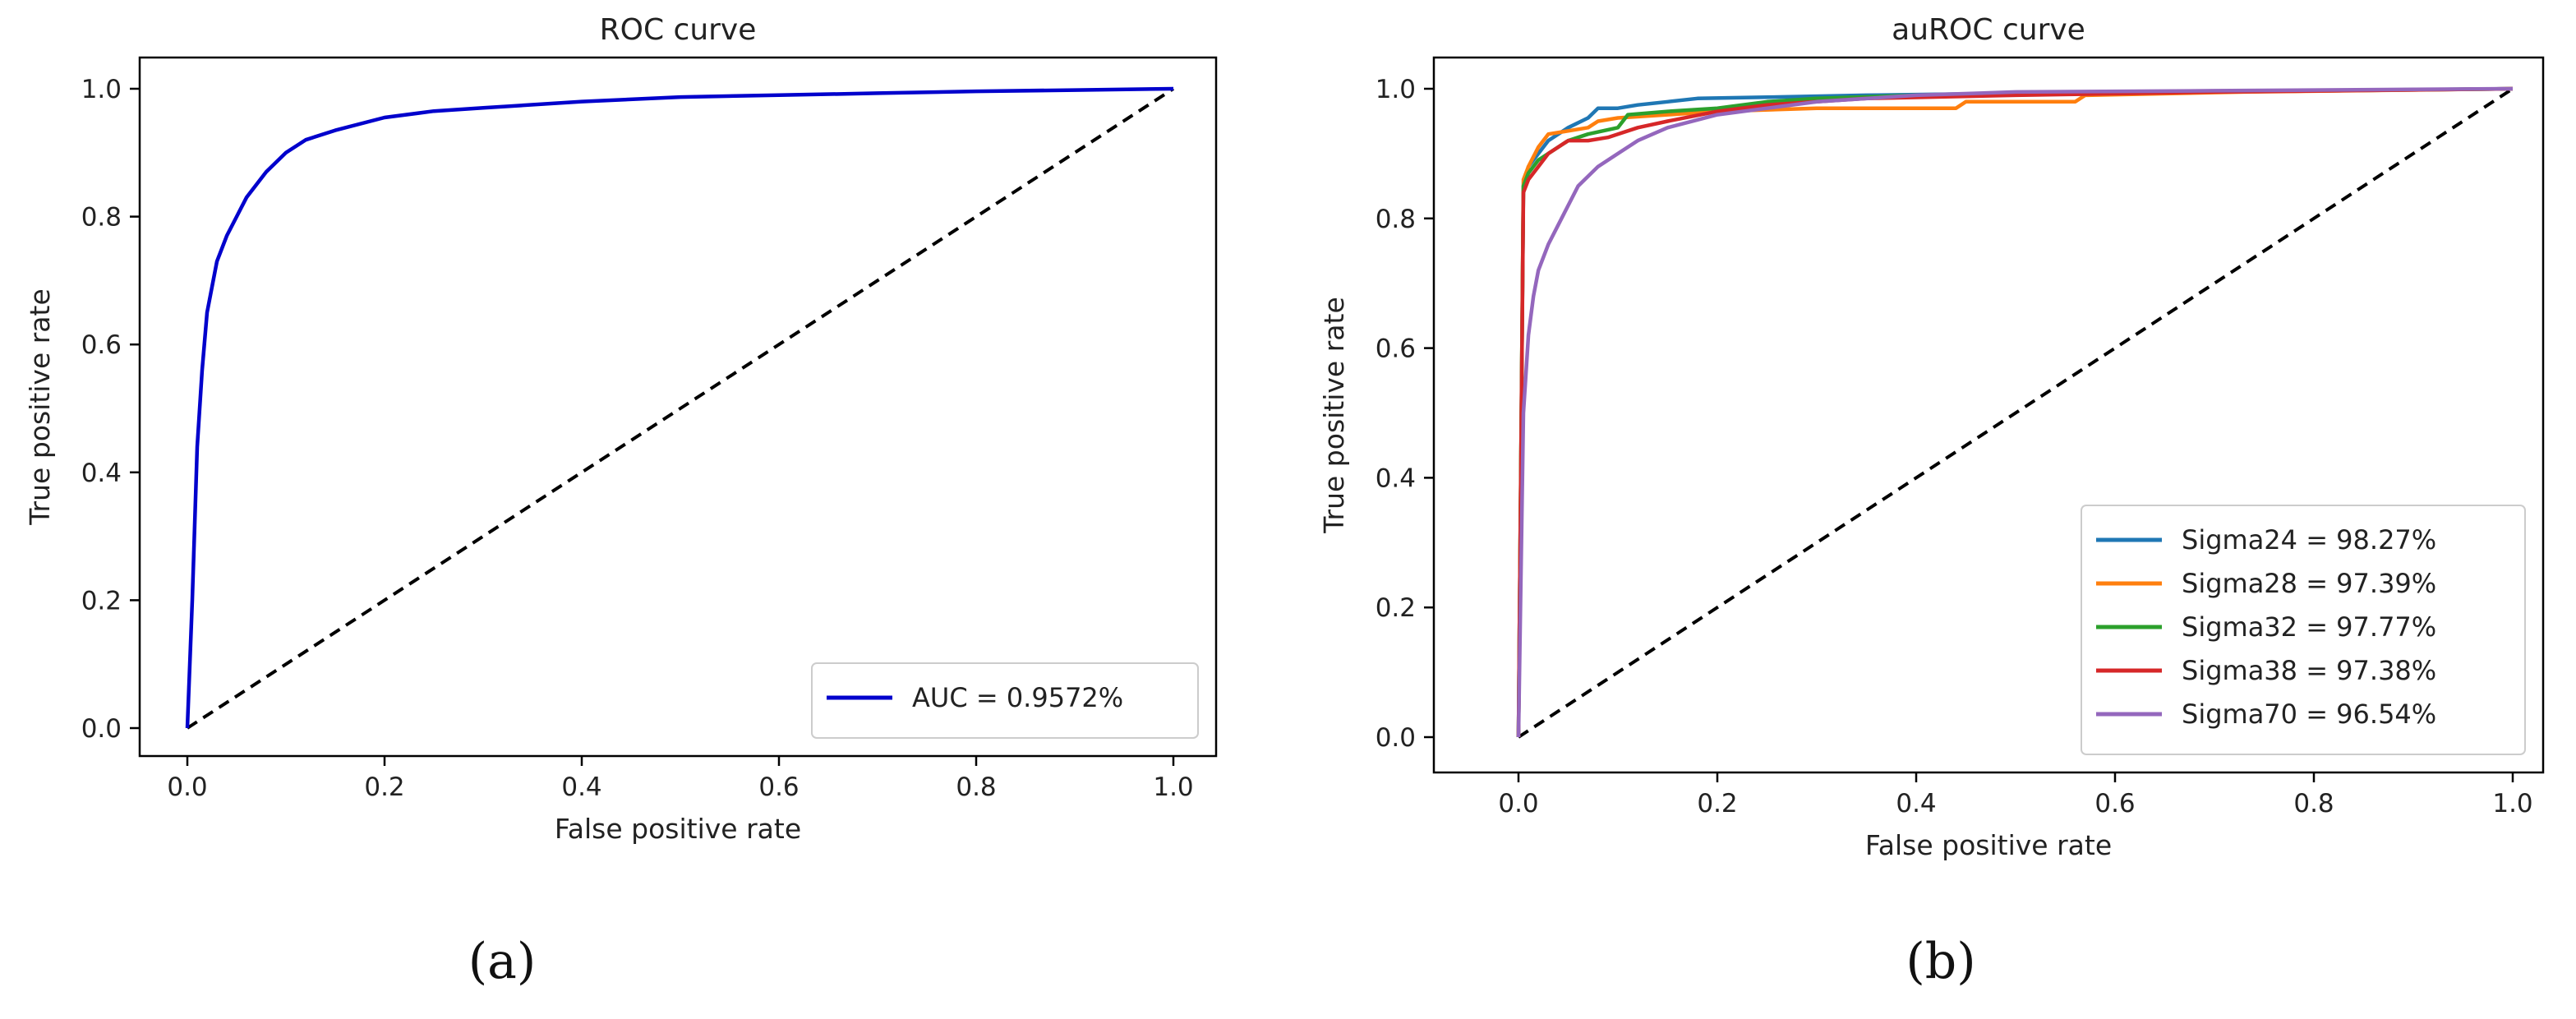 Image resolution: width=2576 pixels, height=1019 pixels. Describe the element at coordinates (2309, 583) in the screenshot. I see `legend-label: Sigma28 = 97.39%` at that location.